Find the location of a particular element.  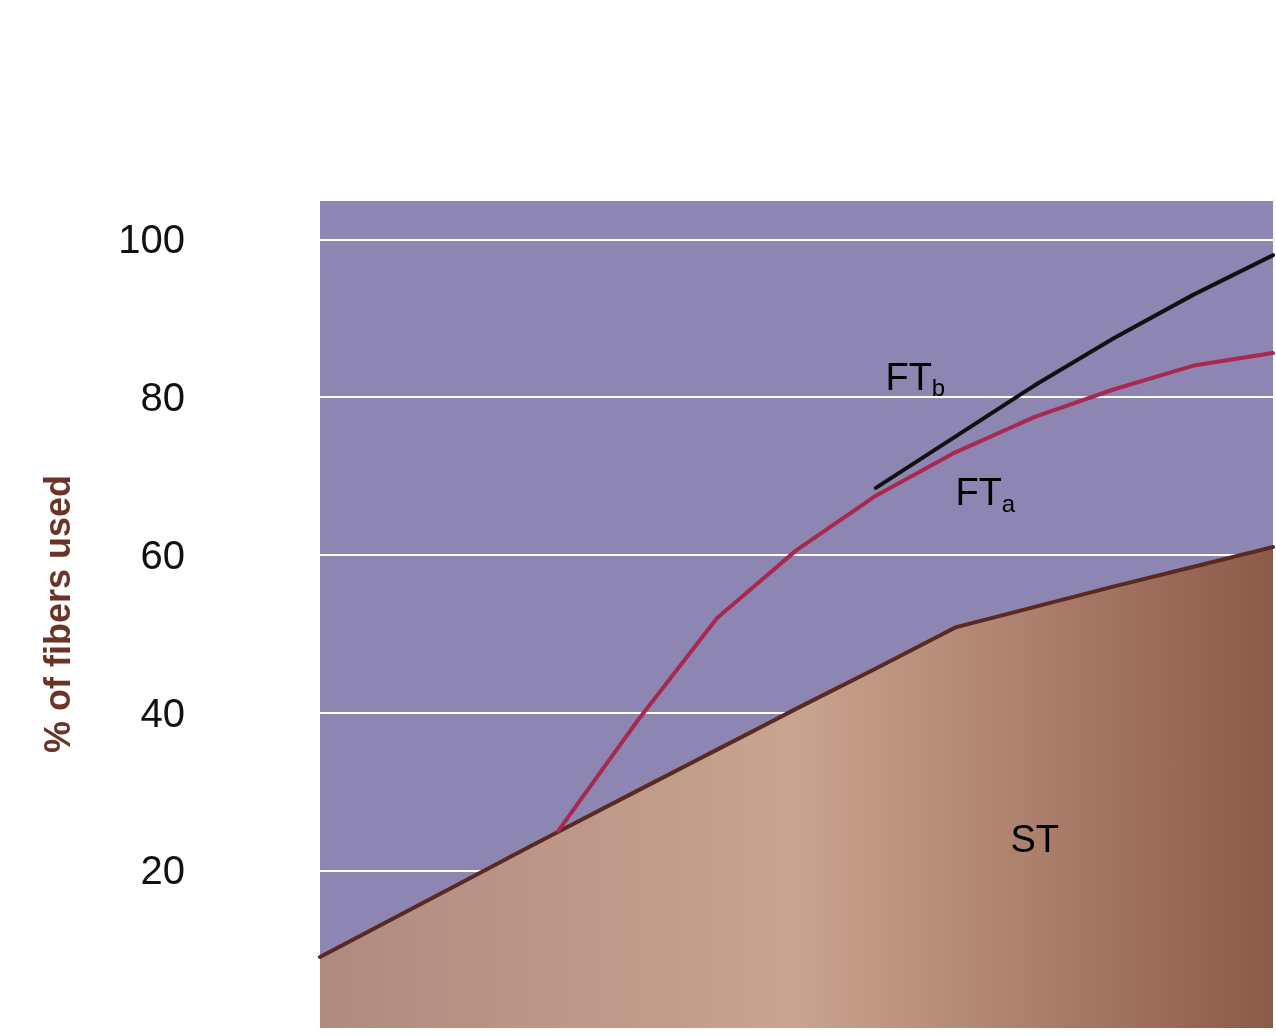

y-tick-label: 80 is located at coordinates (162, 397).